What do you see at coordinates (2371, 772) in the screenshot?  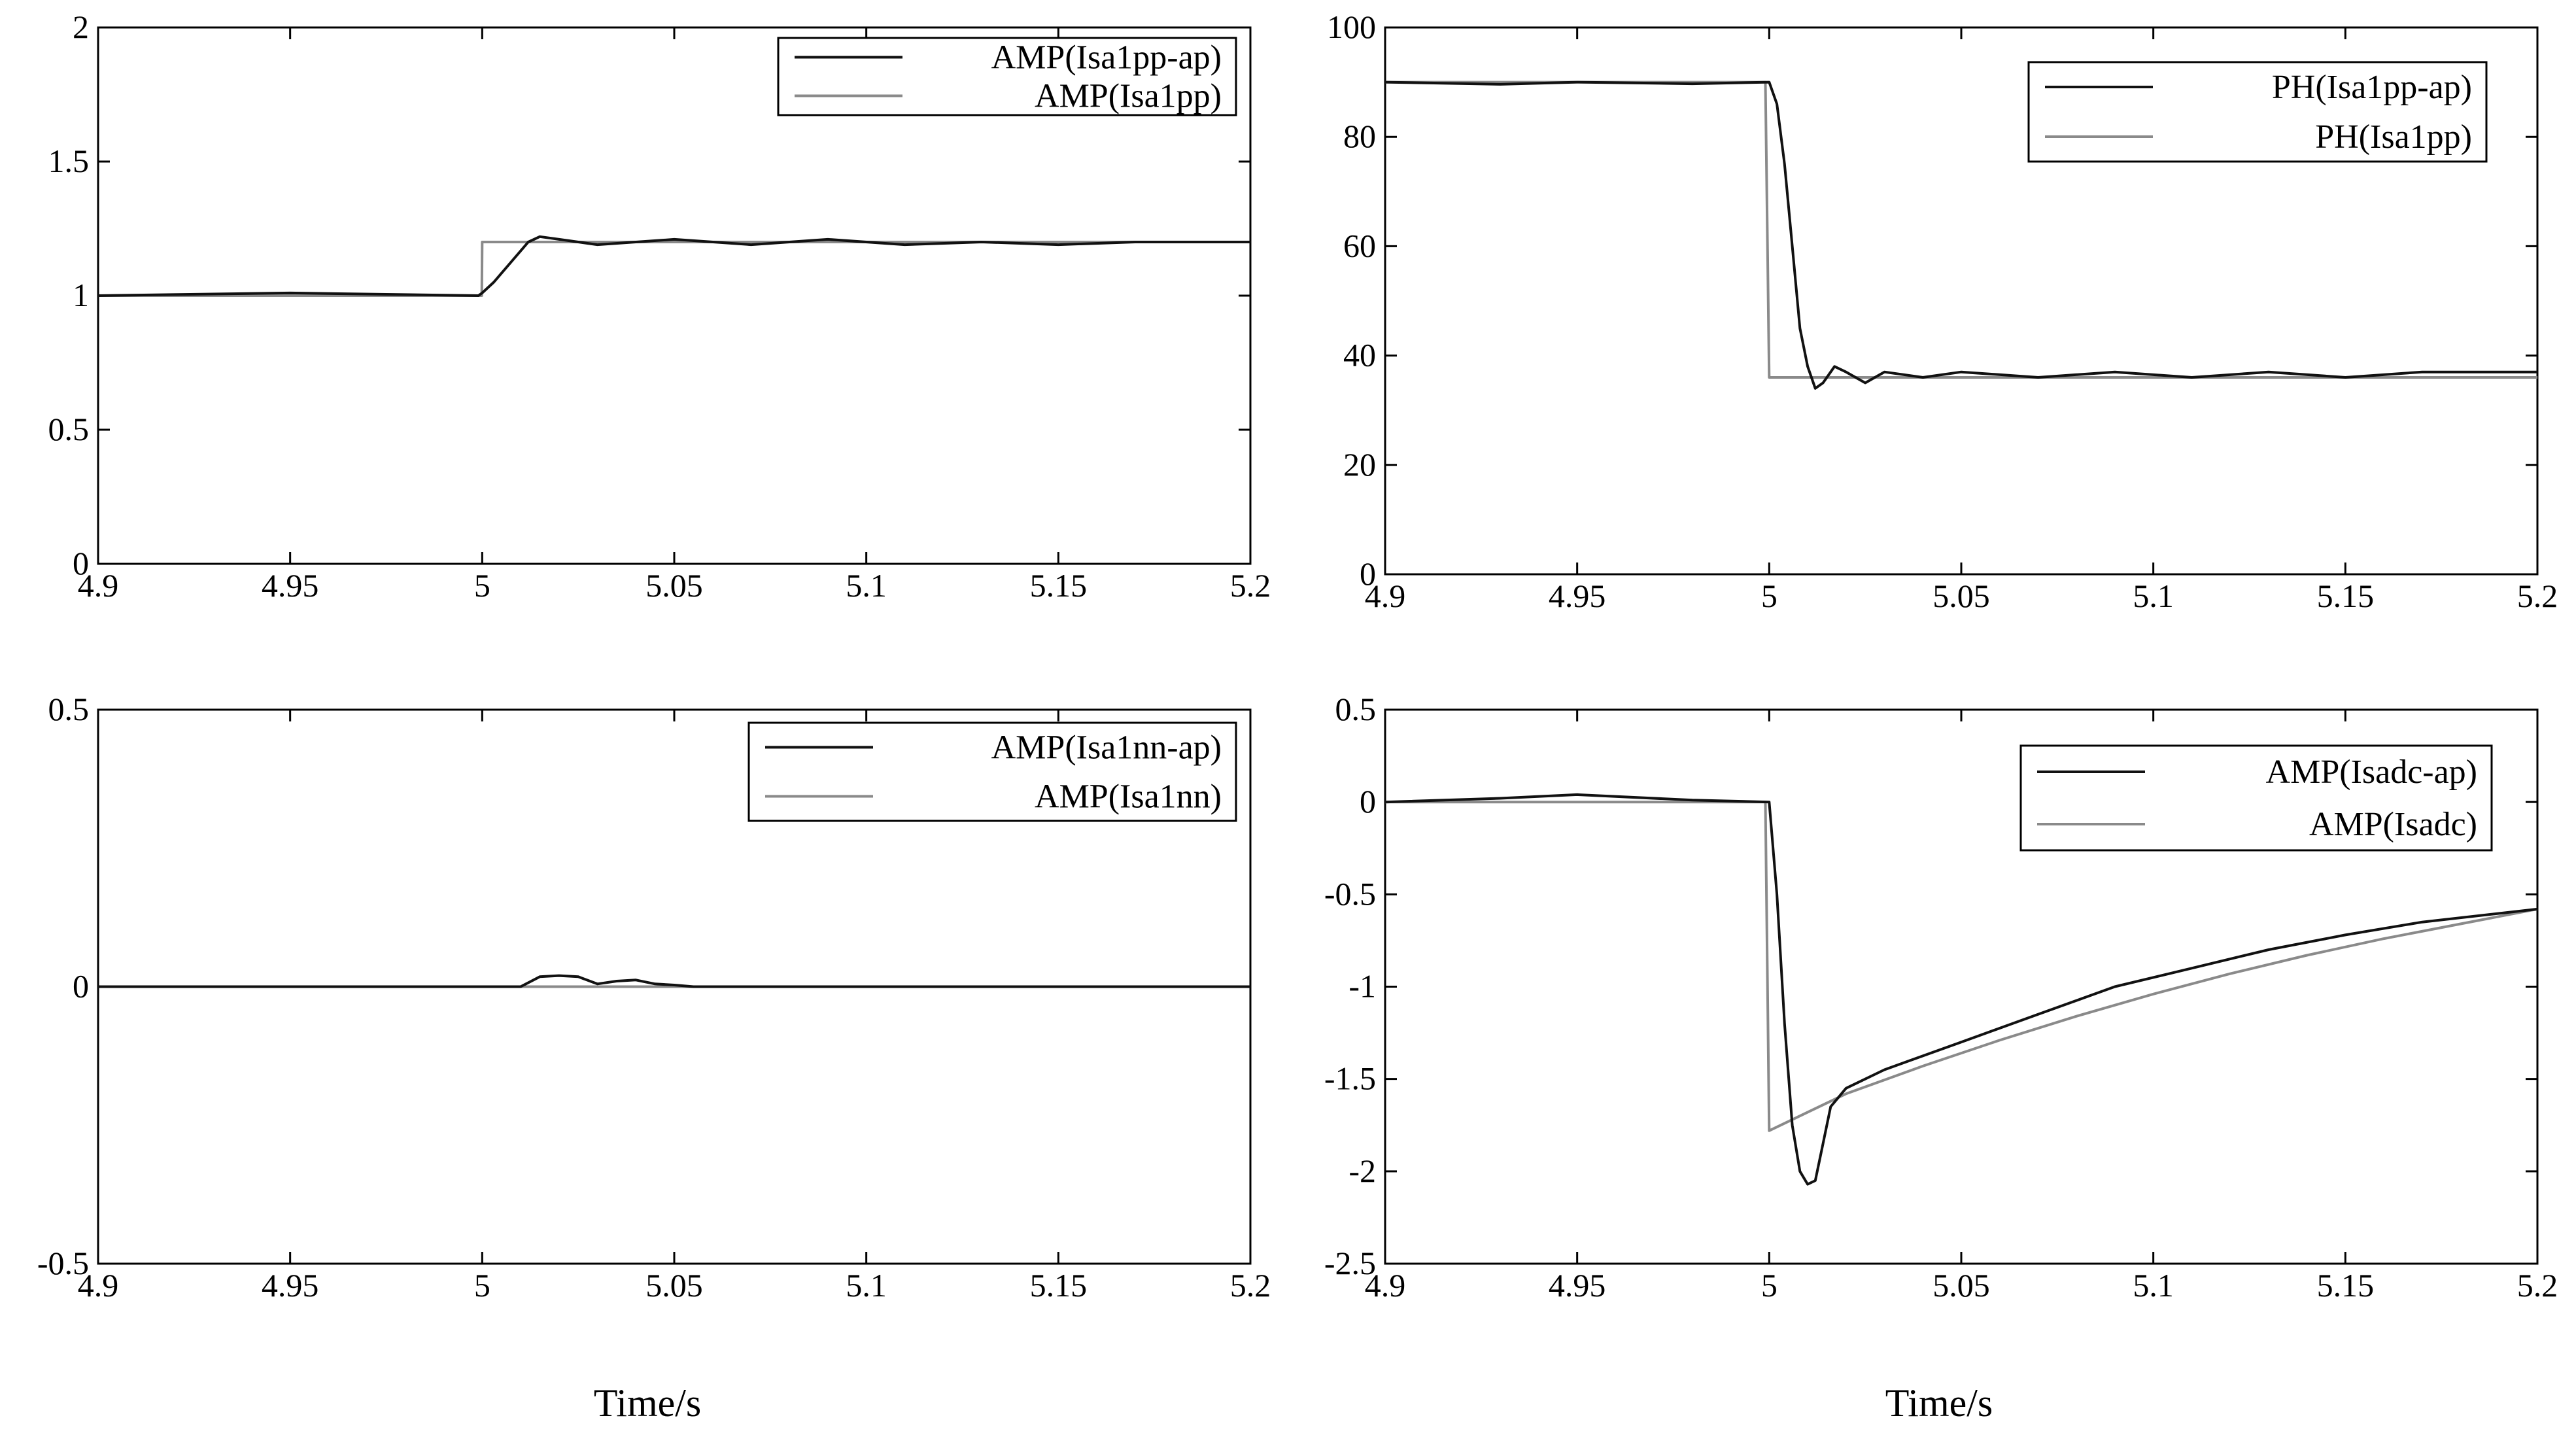 I see `legend-label: AMP(Isadc-ap)` at bounding box center [2371, 772].